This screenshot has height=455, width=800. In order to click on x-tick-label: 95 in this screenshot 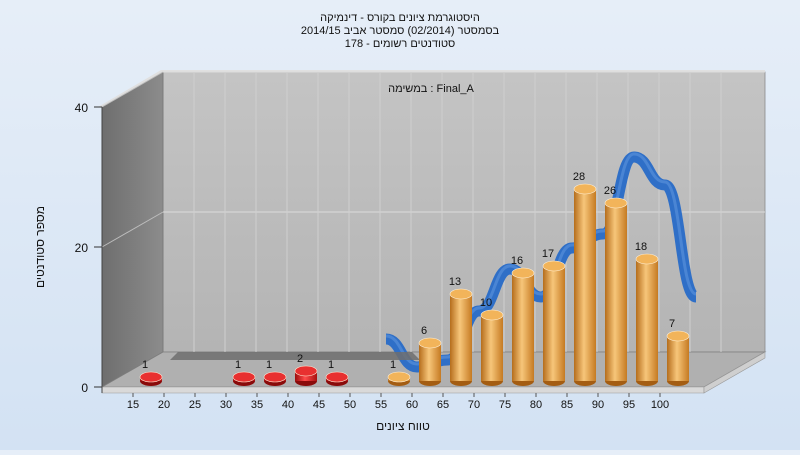, I will do `click(629, 405)`.